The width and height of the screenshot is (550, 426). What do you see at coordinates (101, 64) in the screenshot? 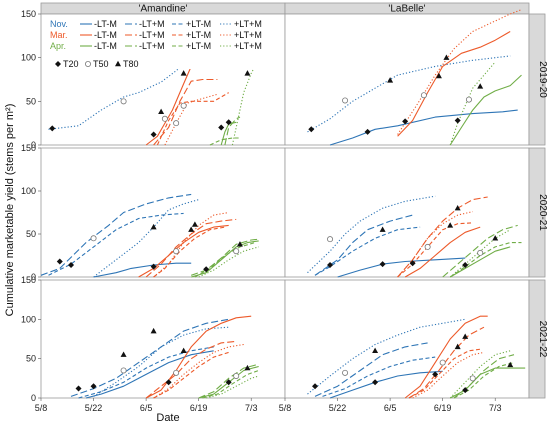
I see `legend-marker-label: T50` at bounding box center [101, 64].